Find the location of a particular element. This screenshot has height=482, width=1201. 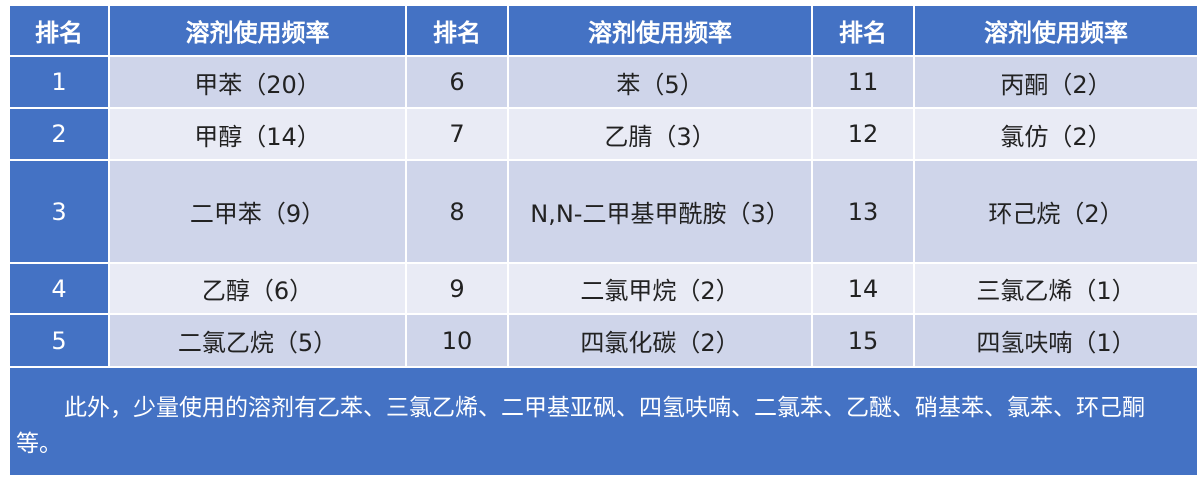

solvent-text: 二氯乙烷（5） is located at coordinates (257, 343).